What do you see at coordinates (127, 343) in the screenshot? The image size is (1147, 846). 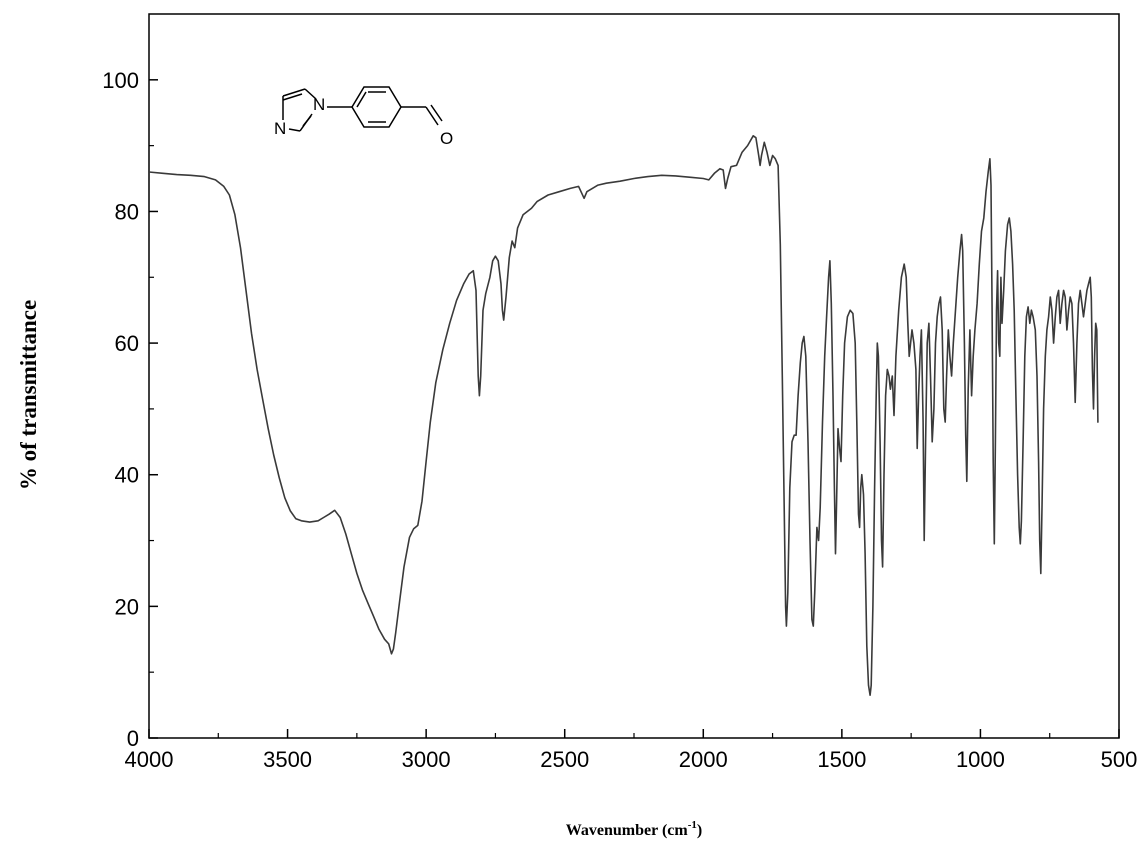 I see `y-tick-label: 60` at bounding box center [127, 343].